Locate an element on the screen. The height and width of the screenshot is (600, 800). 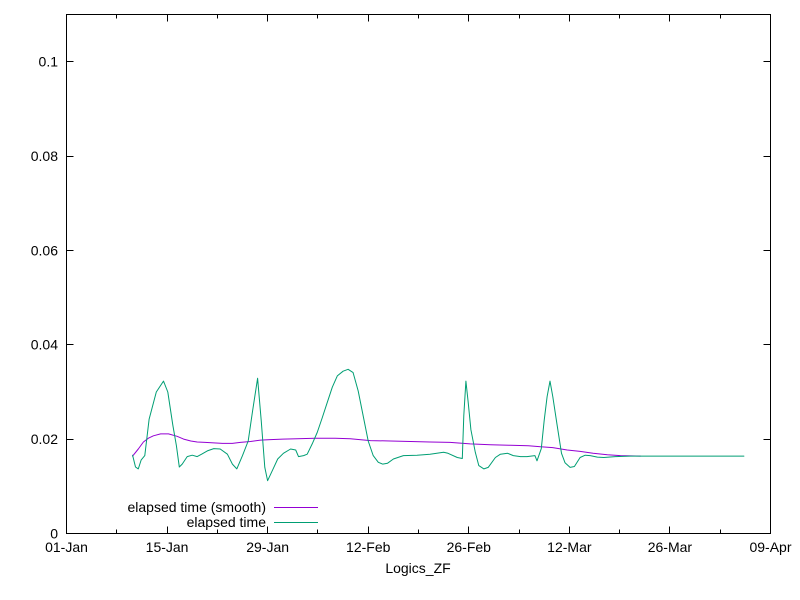
x-tick-label: 12-Mar is located at coordinates (569, 547).